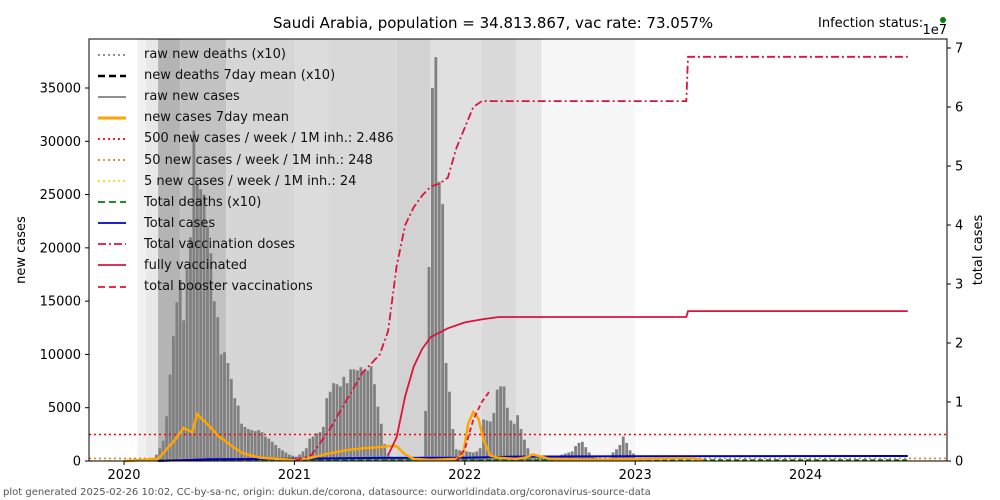  Describe the element at coordinates (220, 244) in the screenshot. I see `legend-label: Total vaccination doses` at that location.